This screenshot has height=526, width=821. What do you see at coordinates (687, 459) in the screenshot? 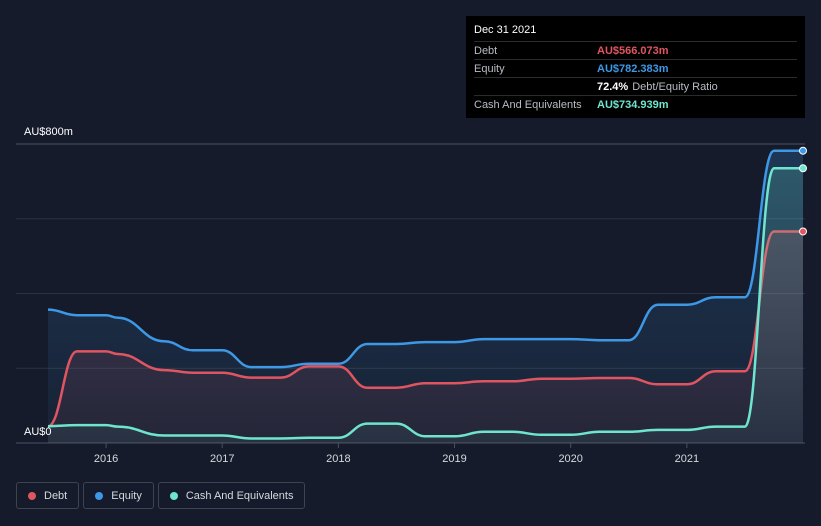
I see `x-tick-label: 2021` at bounding box center [687, 459].